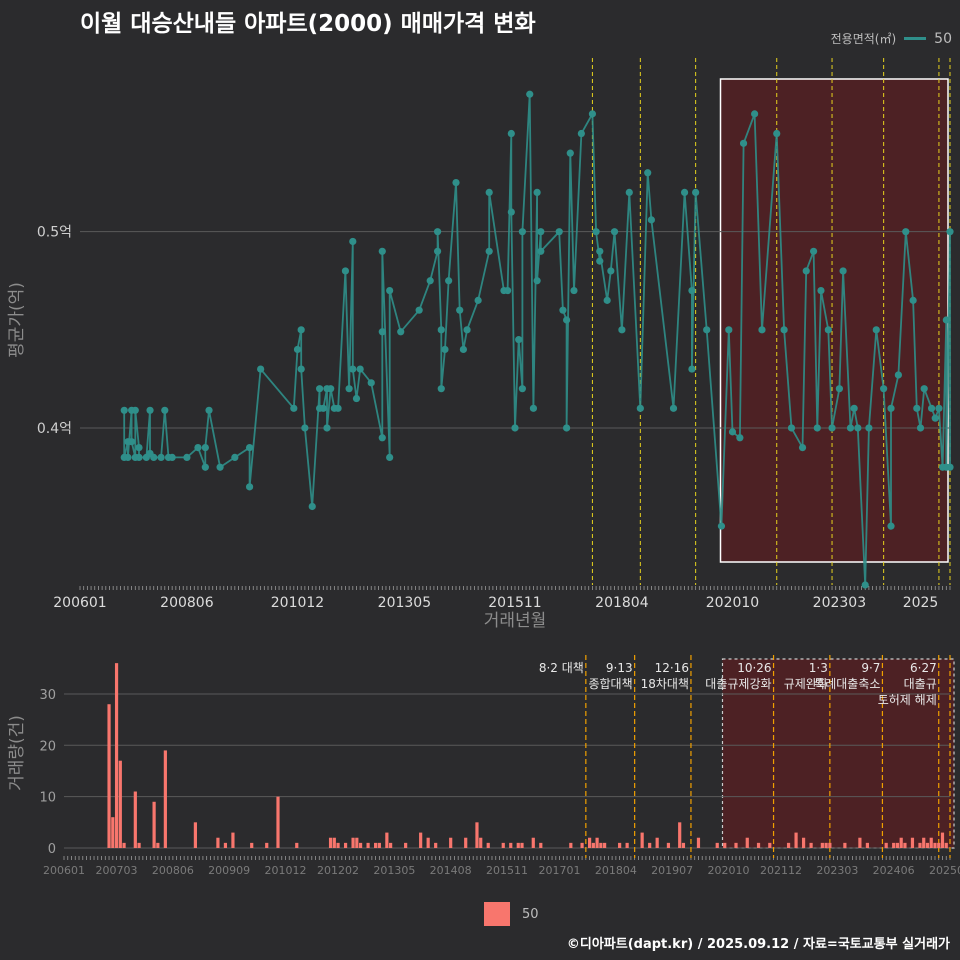 This screenshot has height=960, width=960. What do you see at coordinates (530, 914) in the screenshot?
I see `legend-bottom-value: 50` at bounding box center [530, 914].